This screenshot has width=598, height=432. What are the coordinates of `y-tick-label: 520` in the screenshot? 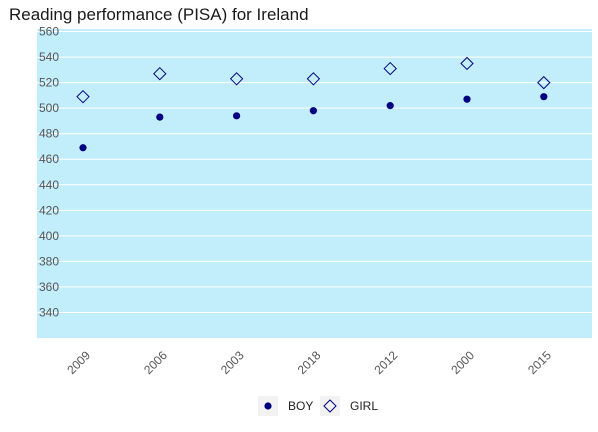 It's located at (49, 83).